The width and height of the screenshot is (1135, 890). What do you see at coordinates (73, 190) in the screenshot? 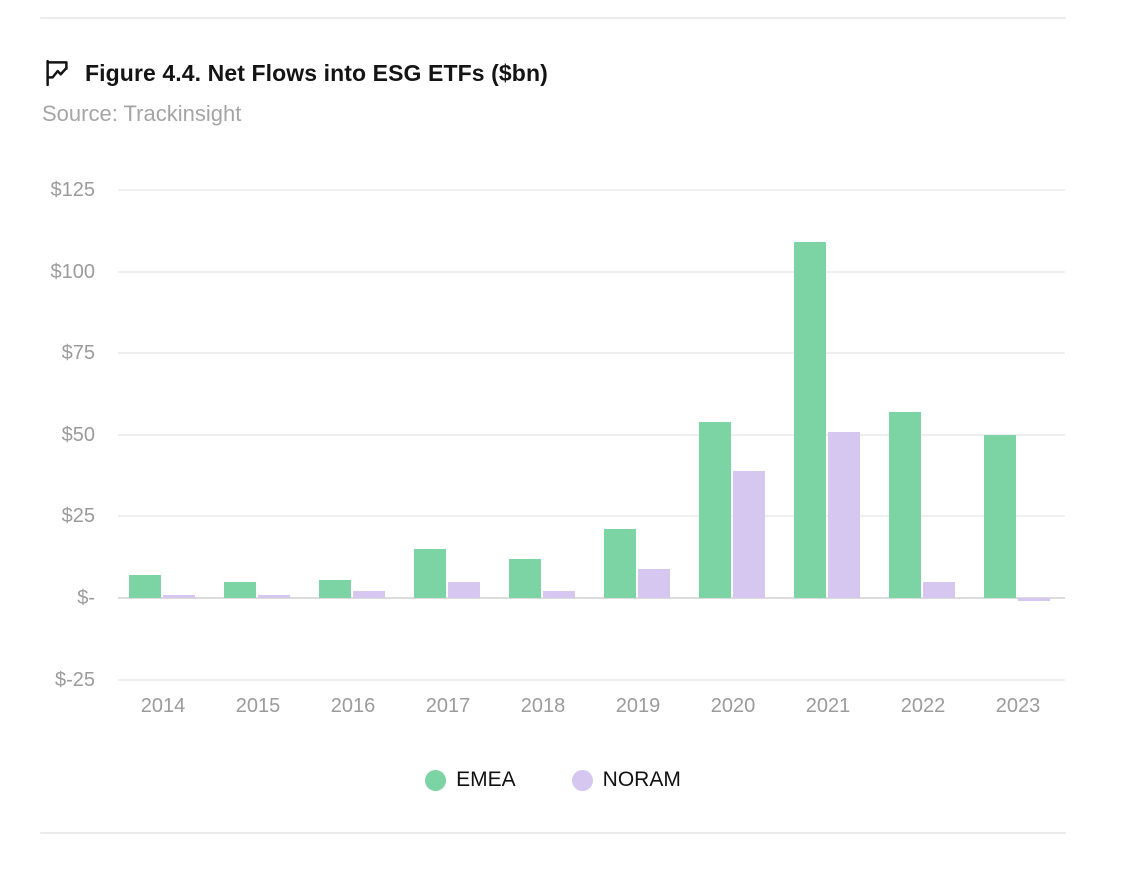
I see `y-tick-label: $125` at bounding box center [73, 190].